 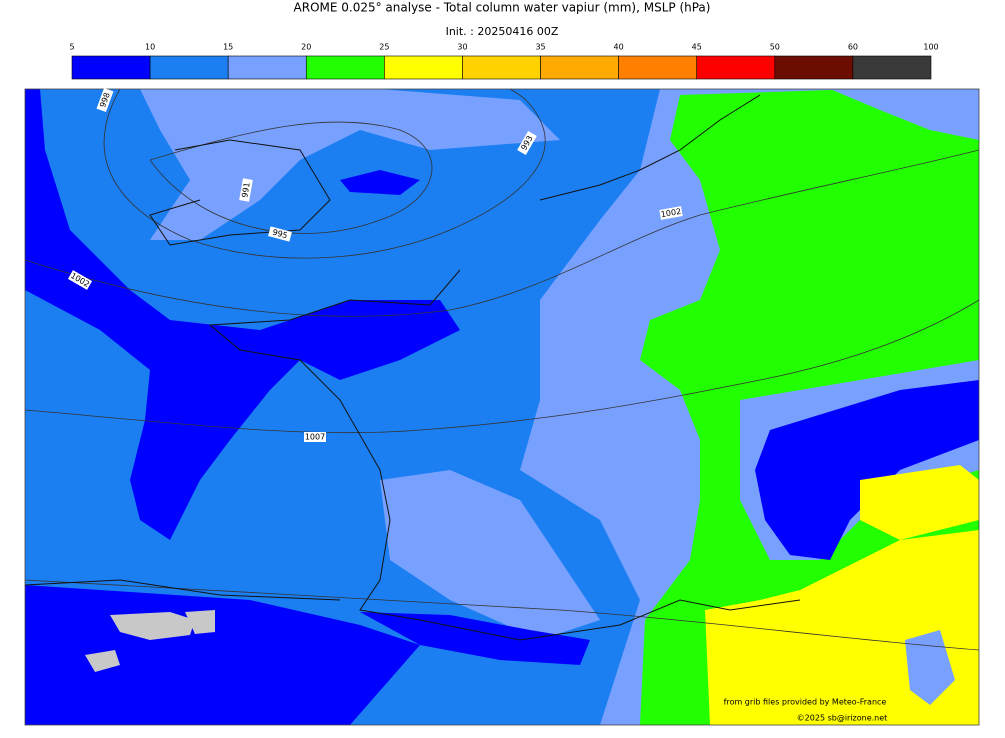 I want to click on colorbar-tick-label: 20, so click(x=306, y=47).